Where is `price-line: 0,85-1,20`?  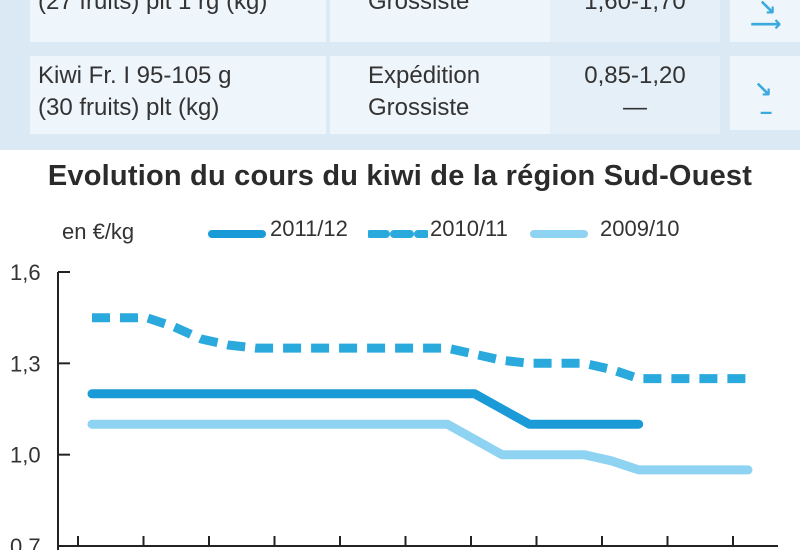
price-line: 0,85-1,20 is located at coordinates (635, 75).